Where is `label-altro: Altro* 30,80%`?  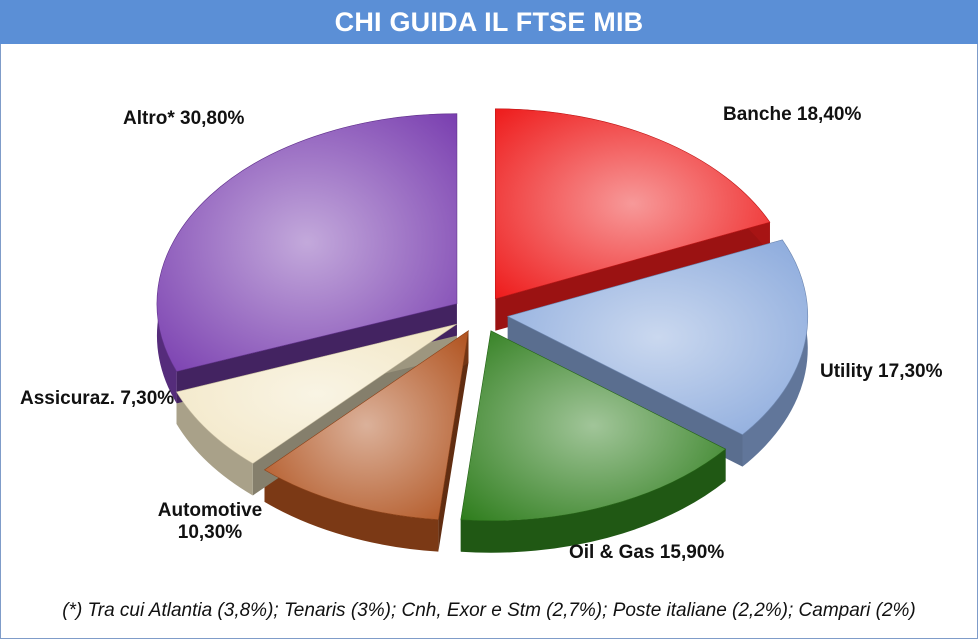 label-altro: Altro* 30,80% is located at coordinates (184, 118).